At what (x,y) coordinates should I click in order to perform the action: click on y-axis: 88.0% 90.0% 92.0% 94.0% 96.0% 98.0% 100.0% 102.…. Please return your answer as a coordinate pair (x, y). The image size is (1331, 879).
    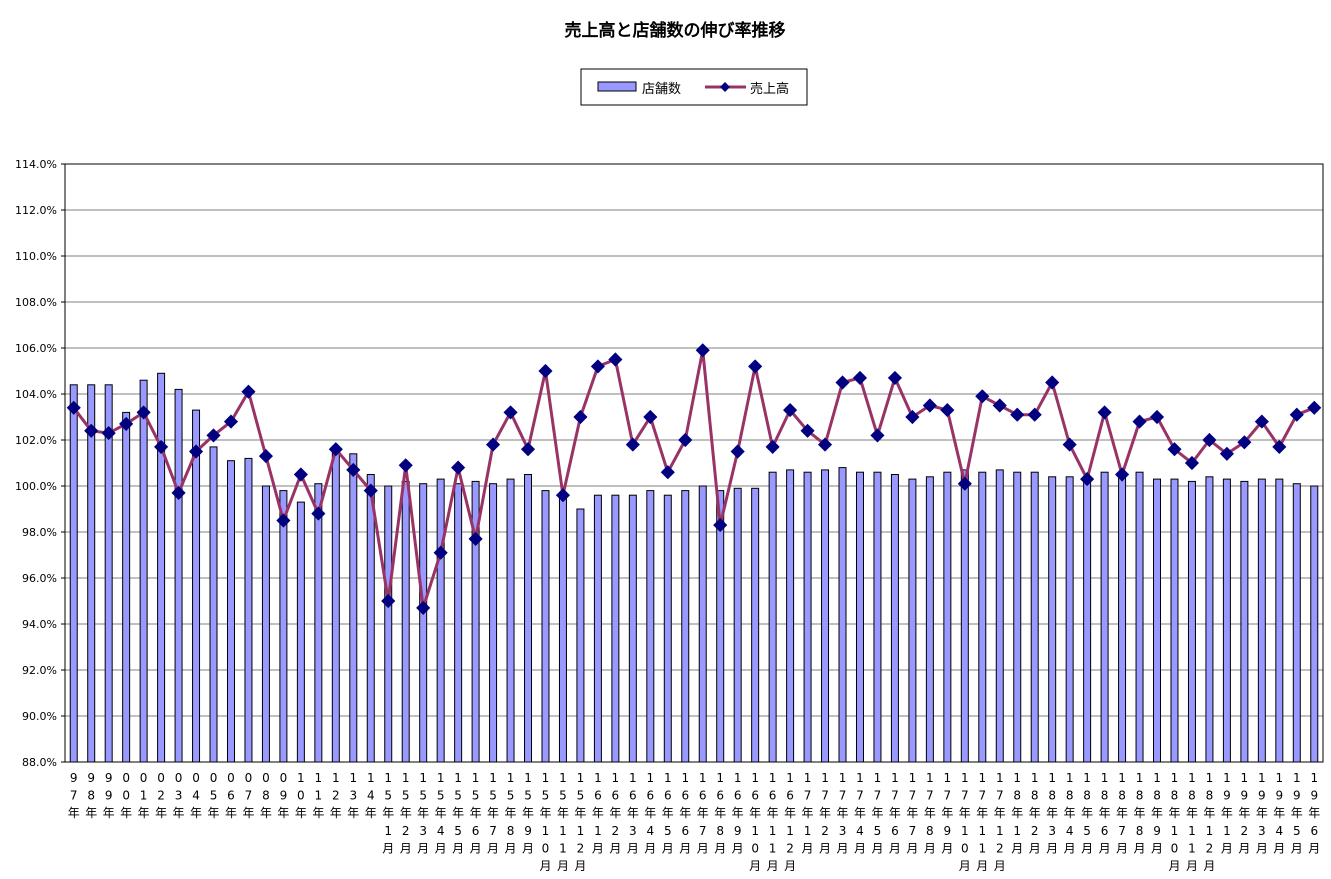
    Looking at the image, I should click on (40, 463).